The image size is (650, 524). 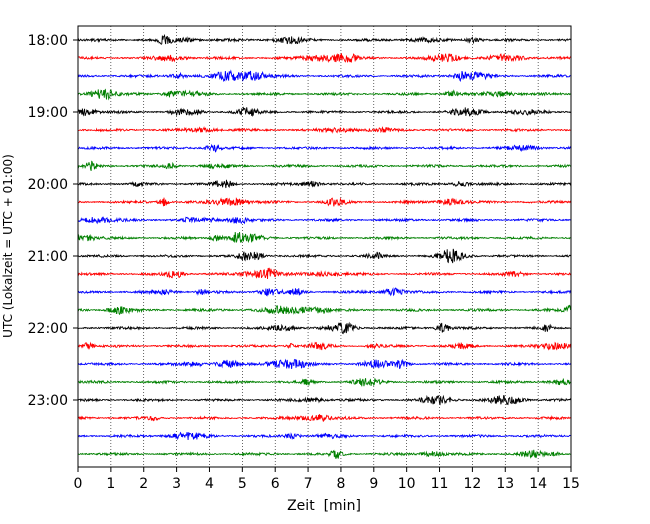 I want to click on y-tick-label: 18:00, so click(x=48, y=41).